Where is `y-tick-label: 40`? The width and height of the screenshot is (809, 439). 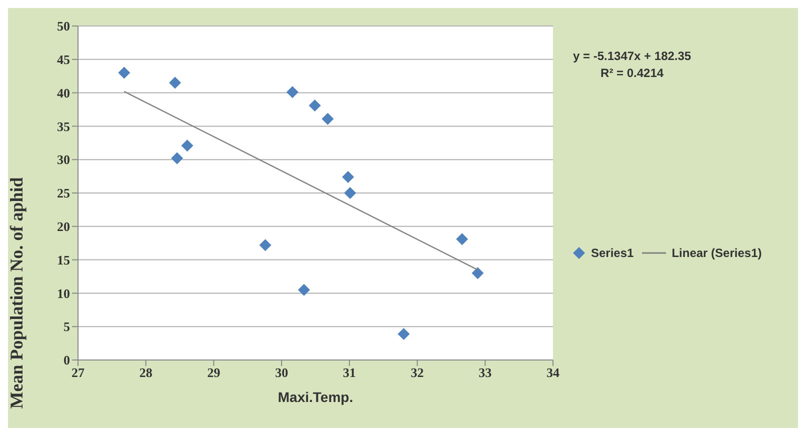
y-tick-label: 40 is located at coordinates (63, 92).